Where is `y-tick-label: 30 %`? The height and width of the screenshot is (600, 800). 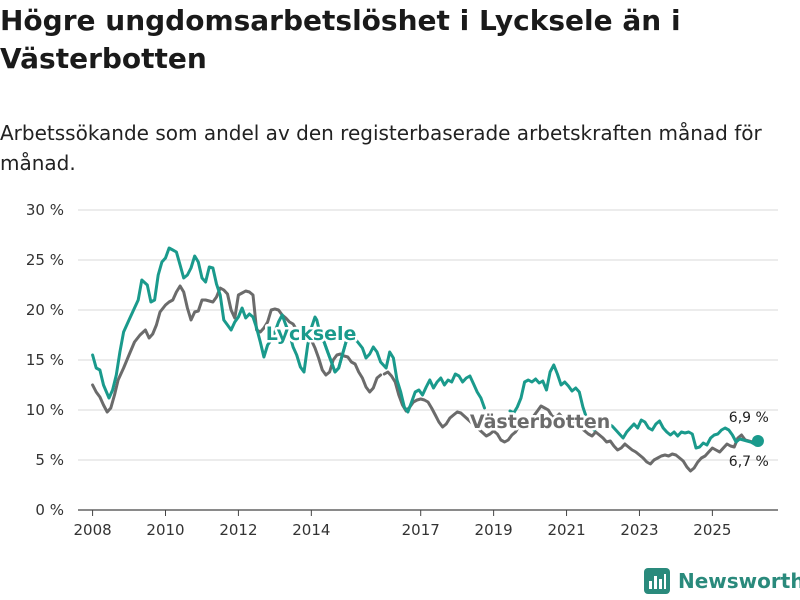 y-tick-label: 30 % is located at coordinates (45, 210).